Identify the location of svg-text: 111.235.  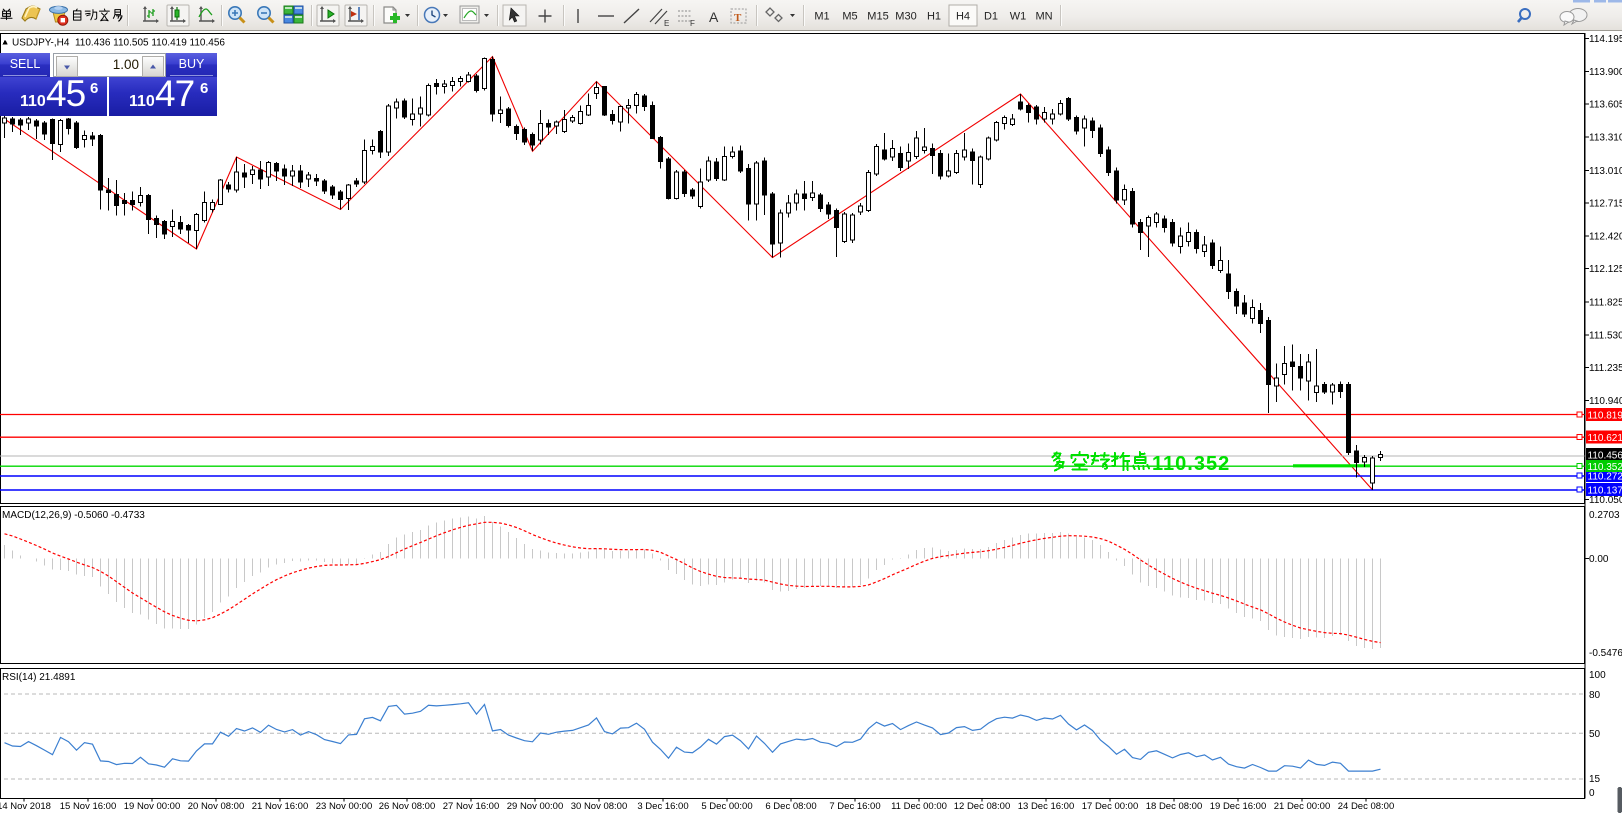
(1605, 368).